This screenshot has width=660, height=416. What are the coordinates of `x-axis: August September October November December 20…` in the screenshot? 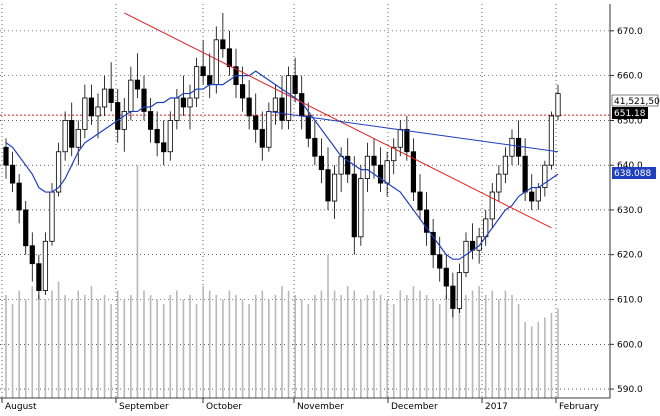 It's located at (305, 404).